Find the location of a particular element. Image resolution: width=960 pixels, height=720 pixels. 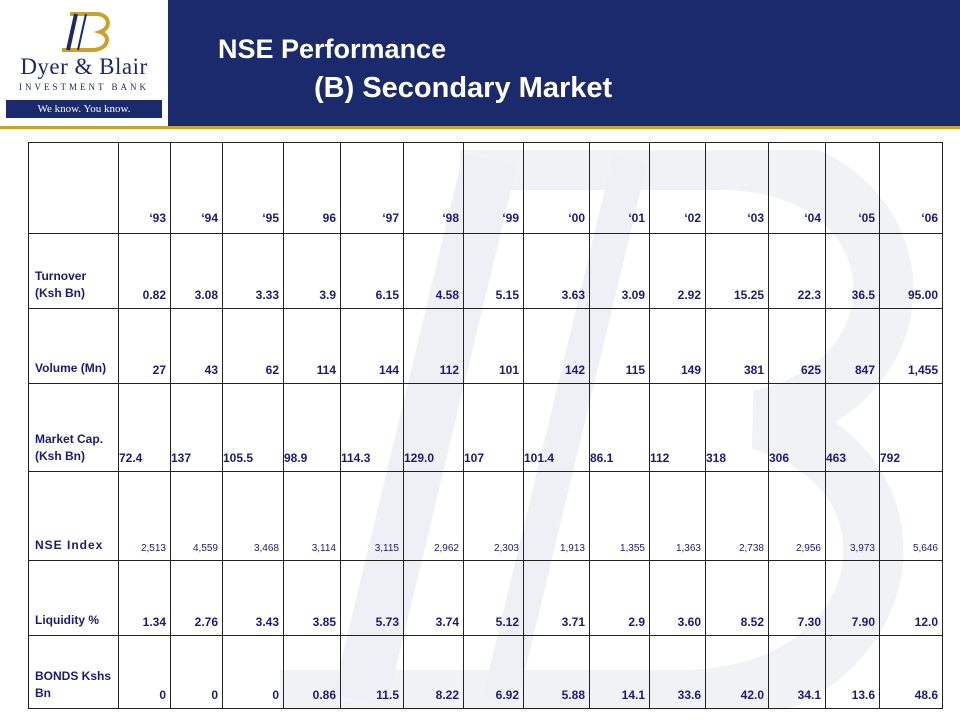

table-cell: 5.88 is located at coordinates (556, 672).